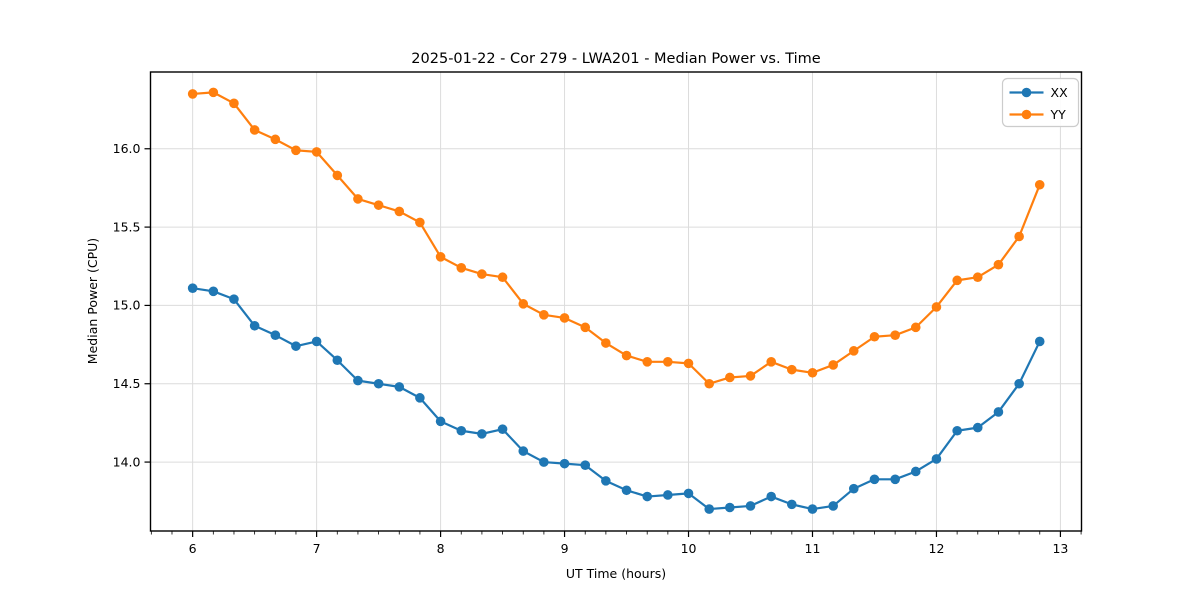 The height and width of the screenshot is (600, 1200). What do you see at coordinates (127, 461) in the screenshot?
I see `y-tick-label: 14.0` at bounding box center [127, 461].